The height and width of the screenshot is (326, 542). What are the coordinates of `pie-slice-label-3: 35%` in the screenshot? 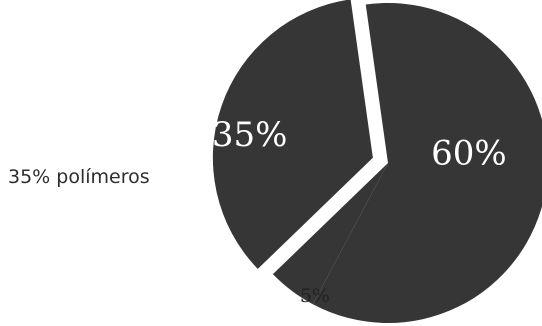 It's located at (250, 135).